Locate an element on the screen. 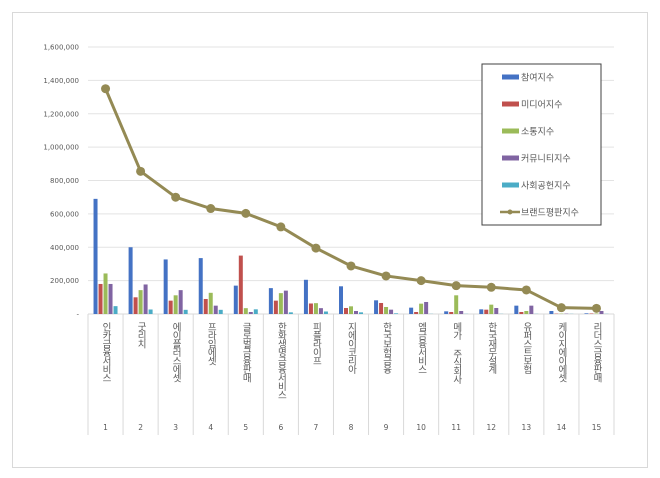 The image size is (660, 478). rank-label: 12 is located at coordinates (491, 427).